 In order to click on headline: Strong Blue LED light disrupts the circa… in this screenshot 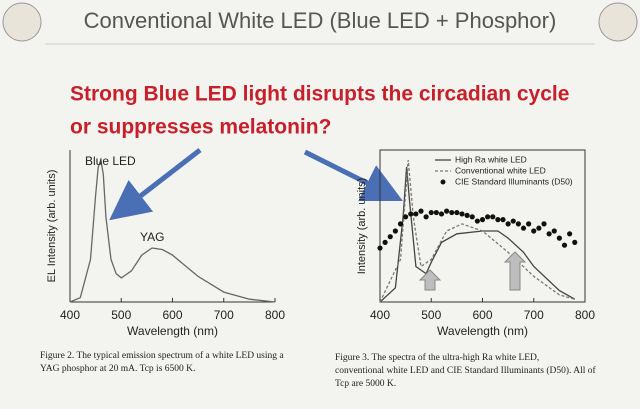, I will do `click(319, 94)`.